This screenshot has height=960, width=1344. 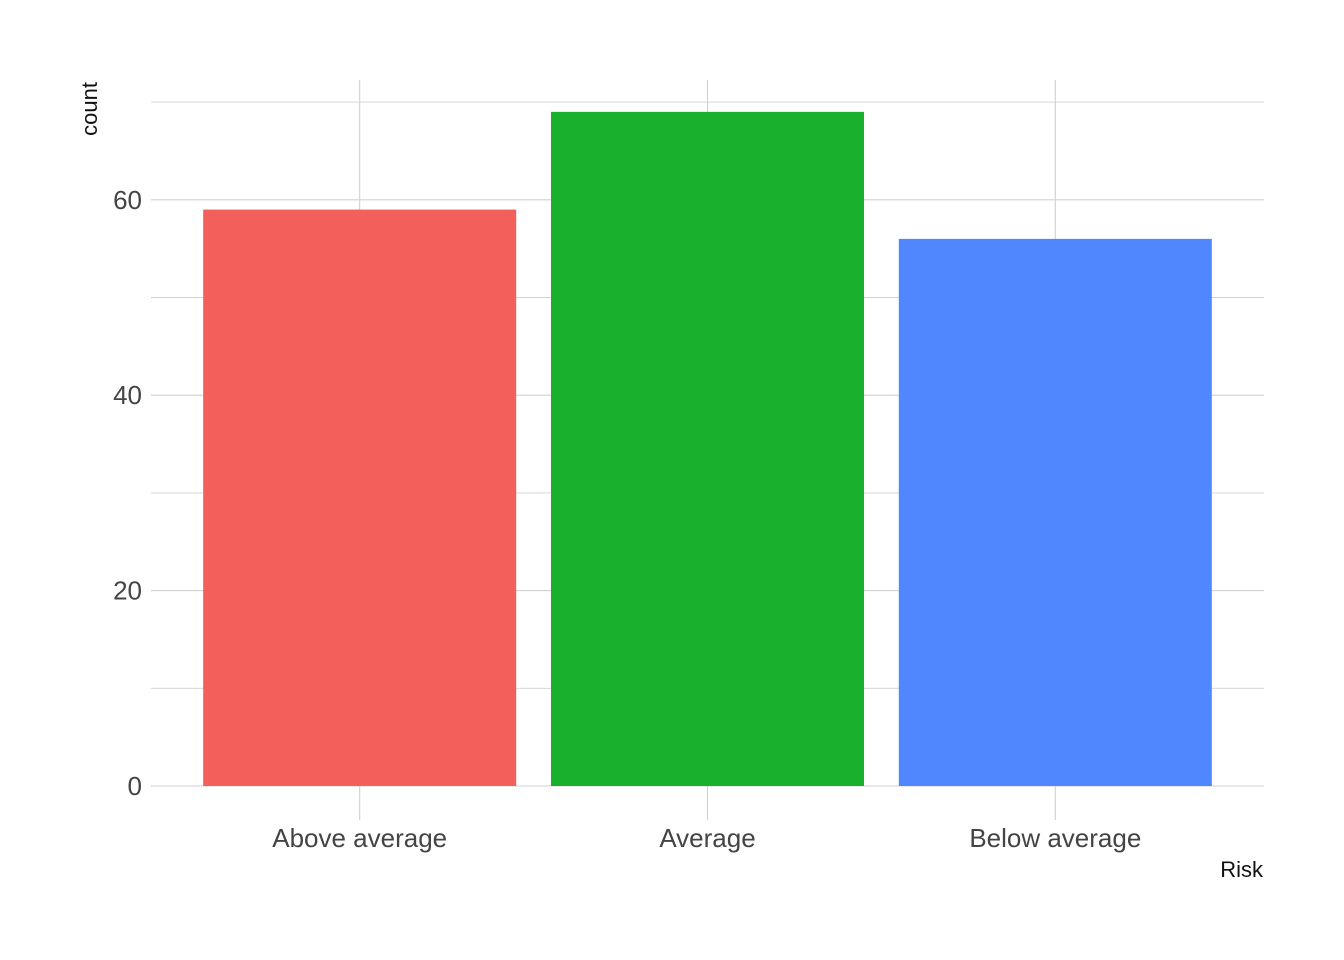 I want to click on y-axis-ticks: 0 20 40 60, so click(x=127, y=493).